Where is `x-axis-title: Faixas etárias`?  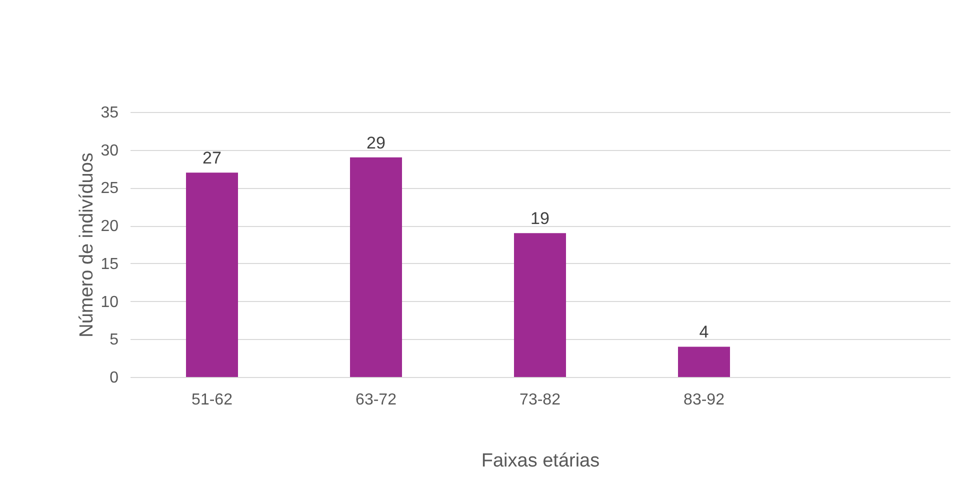
x-axis-title: Faixas etárias is located at coordinates (540, 461).